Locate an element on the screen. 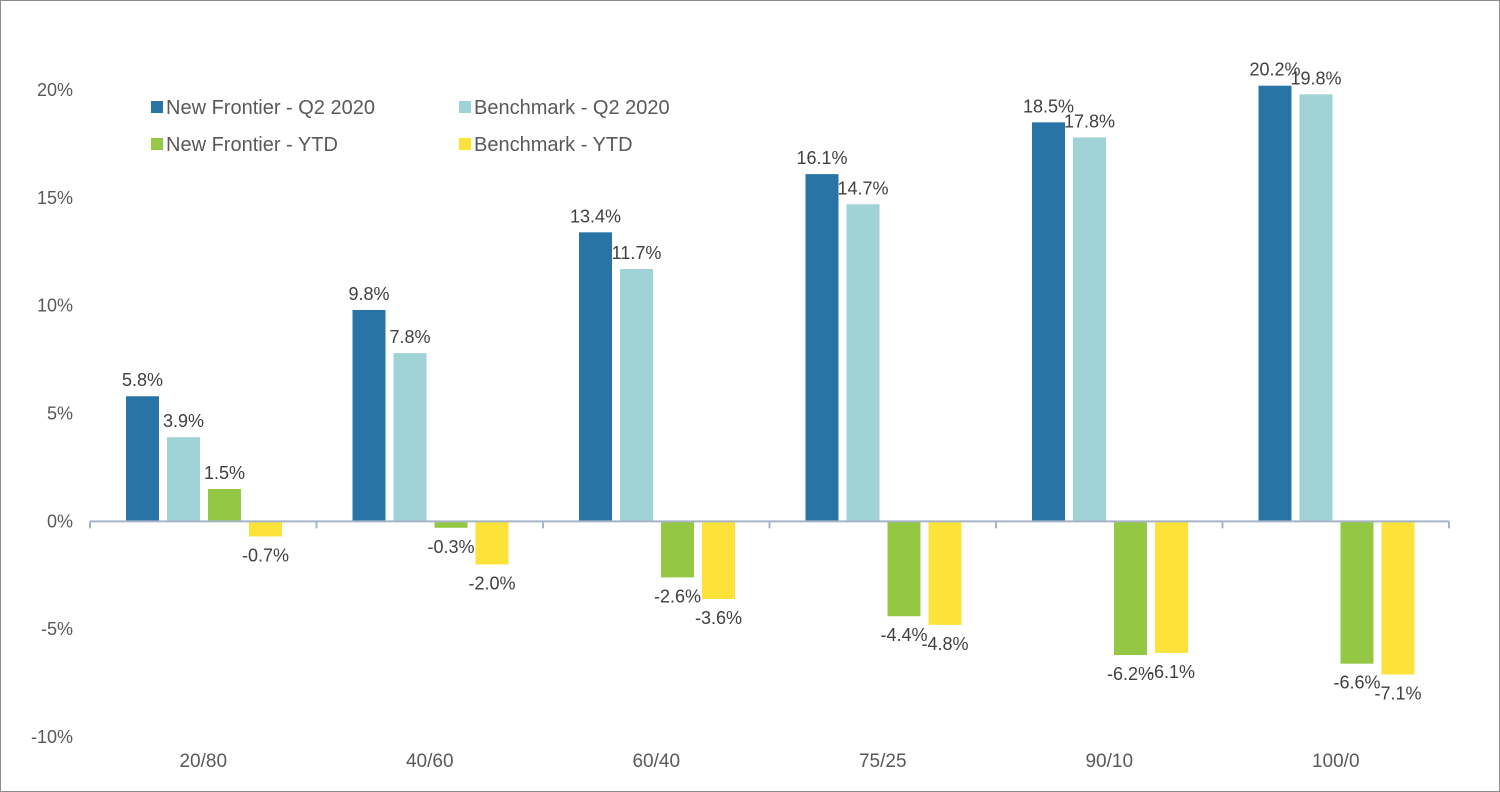 The width and height of the screenshot is (1500, 792). data-label: 20.2% is located at coordinates (1274, 70).